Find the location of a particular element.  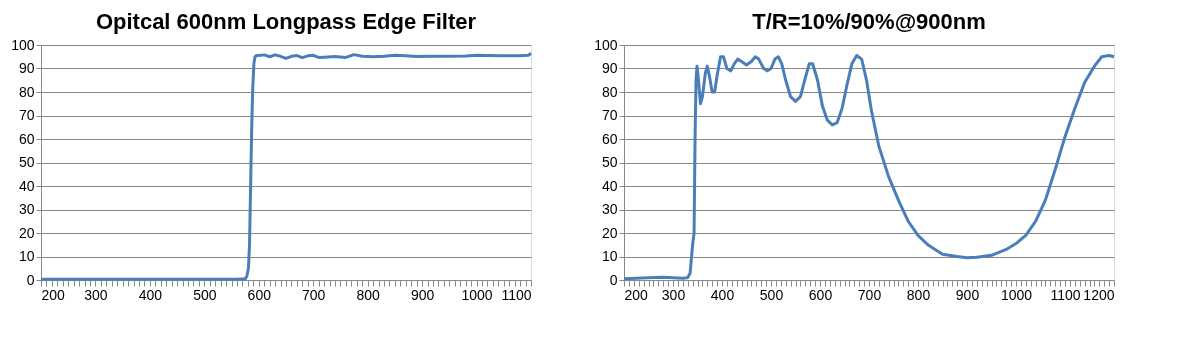

chart-title: Opitcal 600nm Longpass Edge Filter is located at coordinates (286, 21).